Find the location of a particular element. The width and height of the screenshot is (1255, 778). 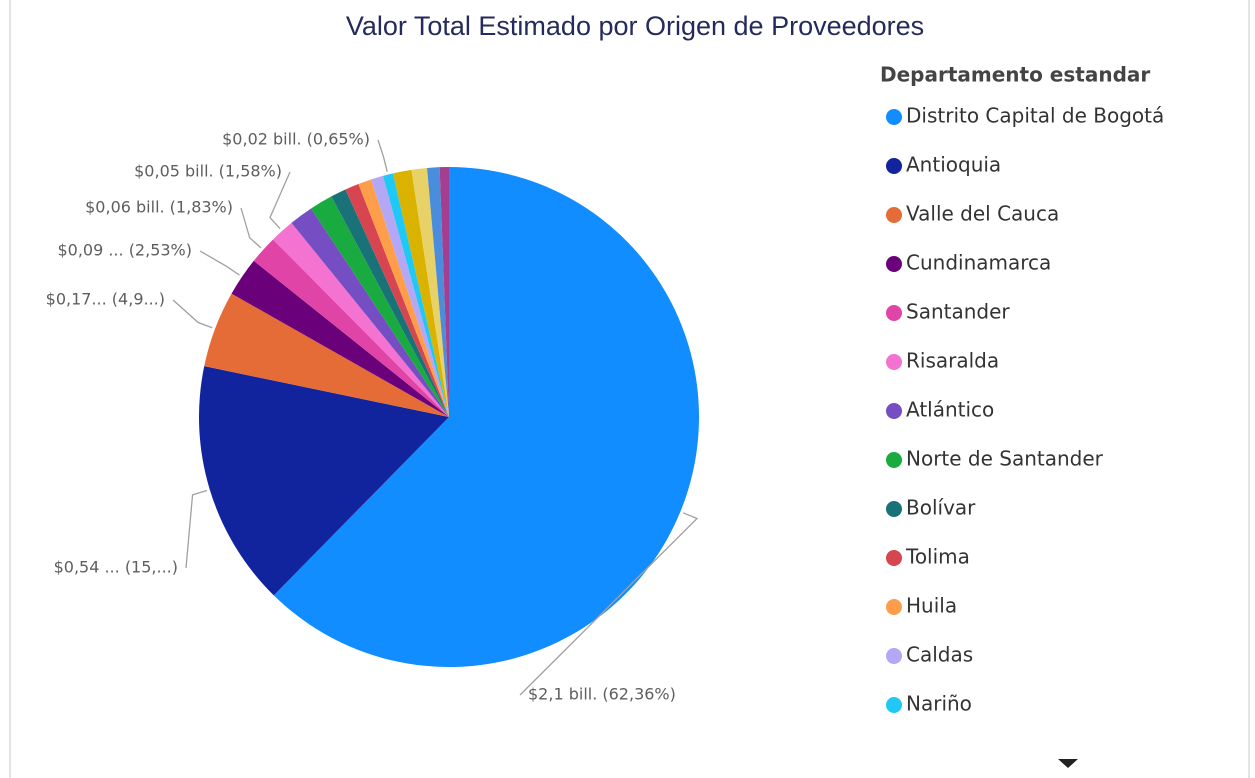

legend-label: Cundinamarca is located at coordinates (978, 263).